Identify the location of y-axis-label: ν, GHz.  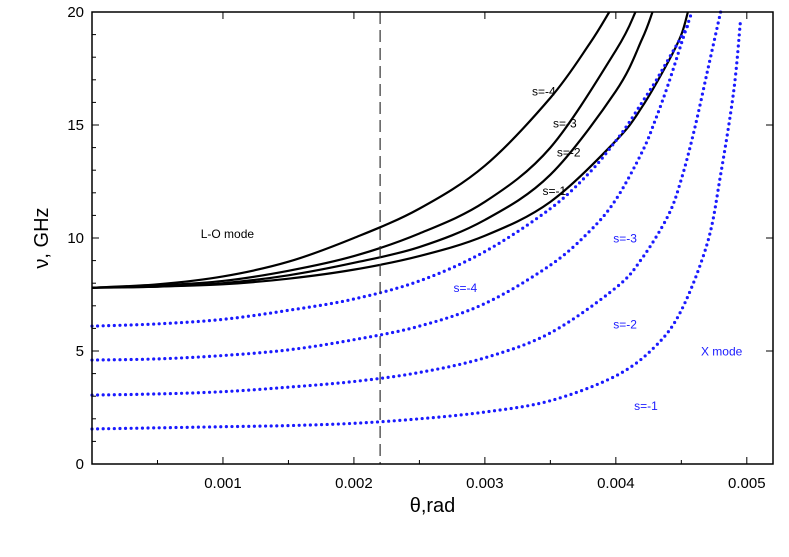
(42, 237).